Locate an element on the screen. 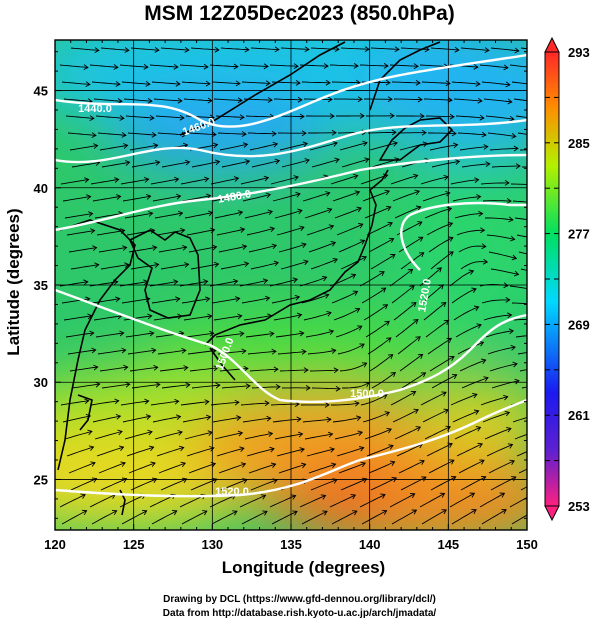 The height and width of the screenshot is (630, 599). x-tick-labels: 120 125 130 135 140 145 150 is located at coordinates (291, 544).